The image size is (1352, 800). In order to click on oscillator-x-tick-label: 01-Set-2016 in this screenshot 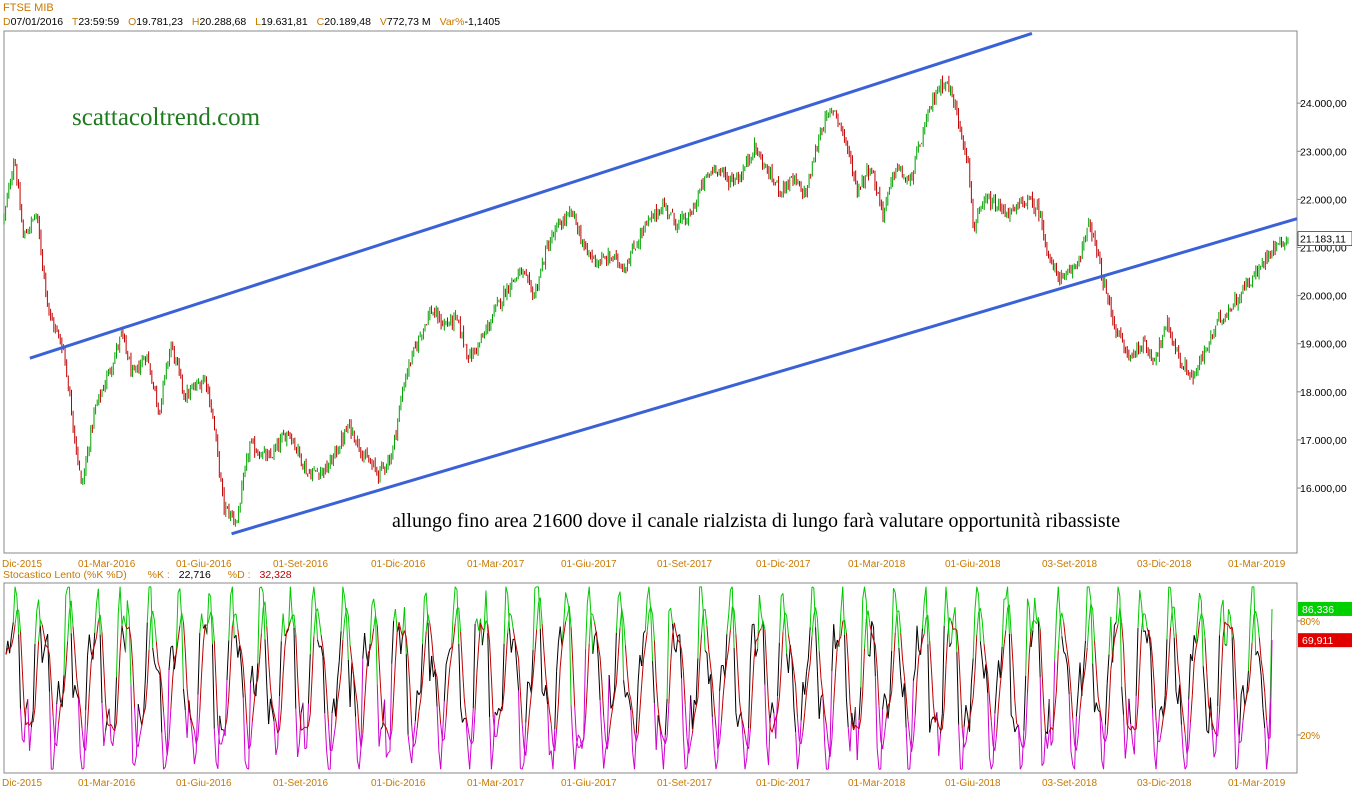, I will do `click(300, 783)`.